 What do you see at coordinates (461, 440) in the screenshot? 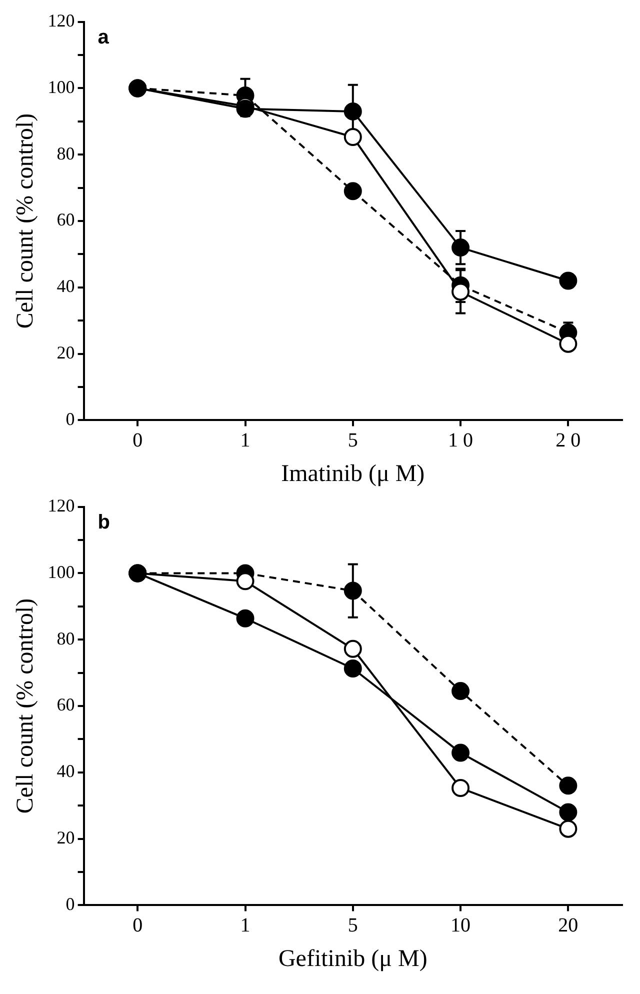
I see `x-tick-label: 1 0` at bounding box center [461, 440].